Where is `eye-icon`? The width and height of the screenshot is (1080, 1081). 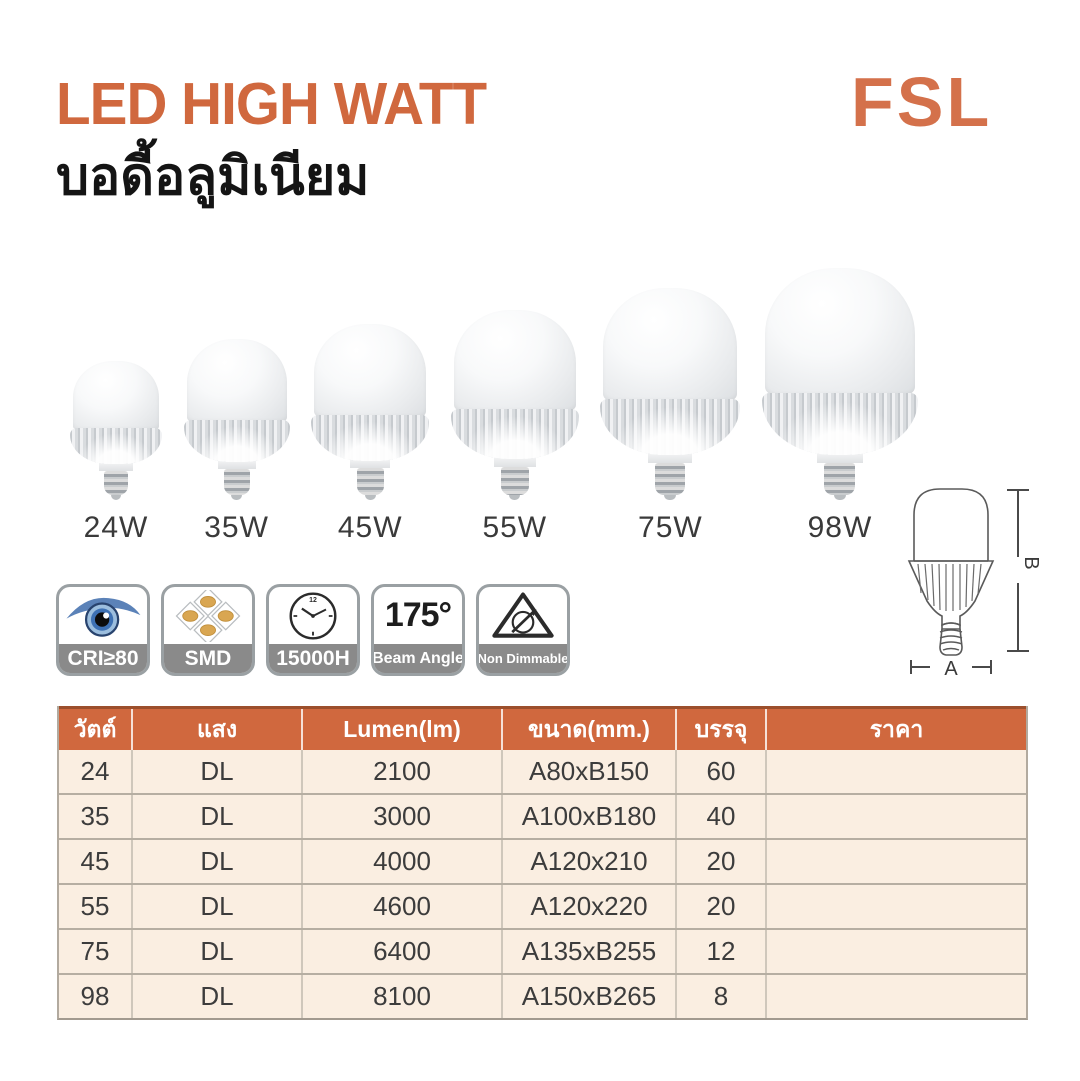 eye-icon is located at coordinates (103, 615).